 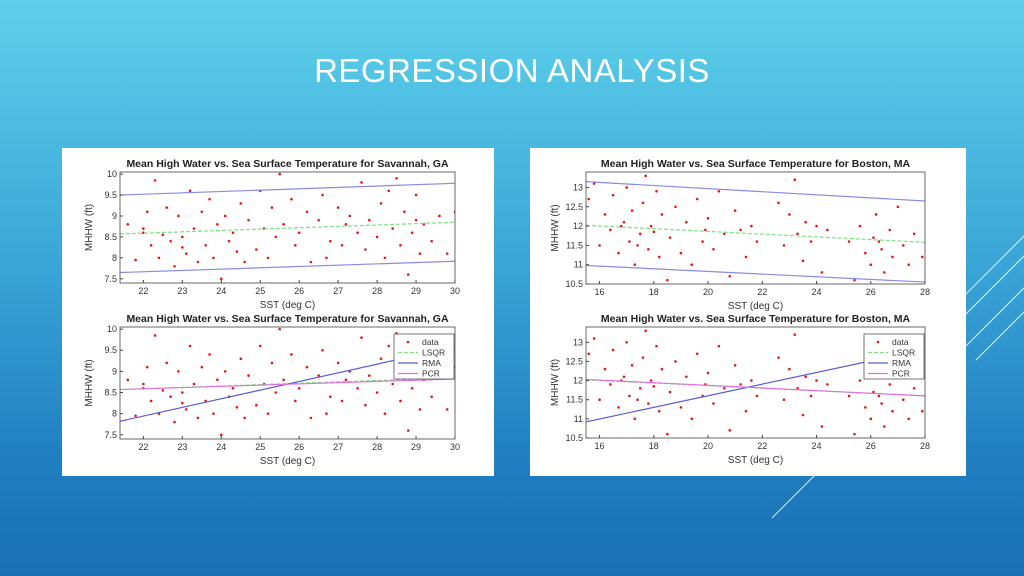 What do you see at coordinates (455, 447) in the screenshot?
I see `x-tick-label: 30` at bounding box center [455, 447].